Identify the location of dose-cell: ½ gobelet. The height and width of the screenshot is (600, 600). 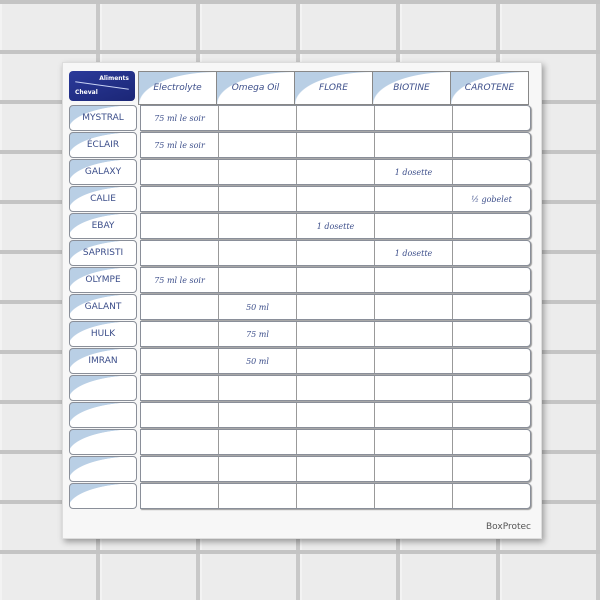
(491, 199).